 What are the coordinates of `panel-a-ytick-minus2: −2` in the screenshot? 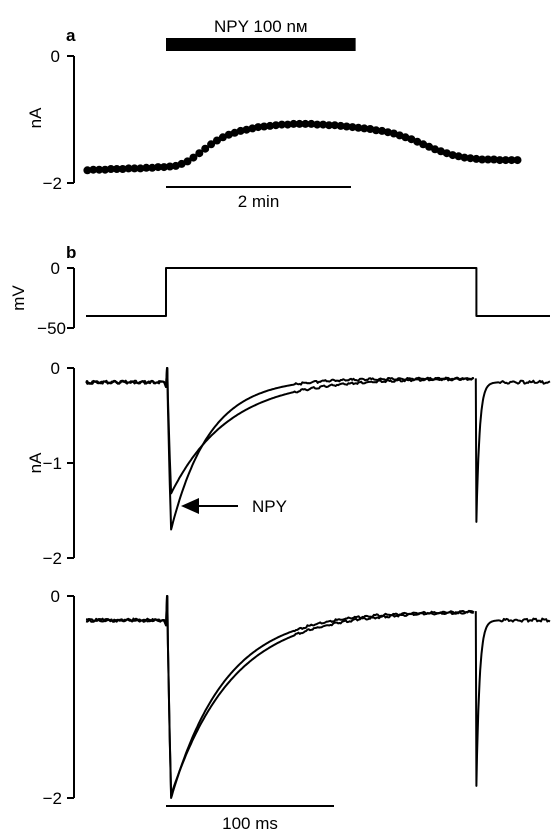 It's located at (52, 183).